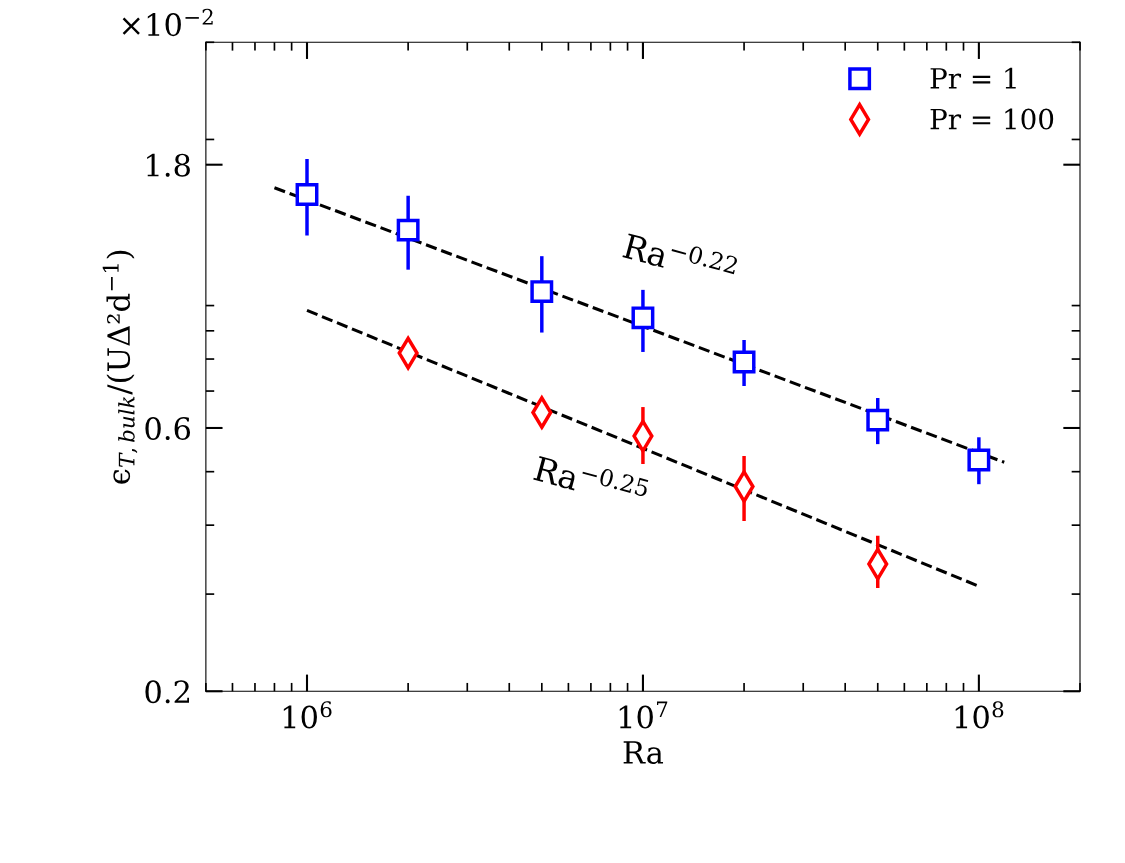 This screenshot has width=1125, height=863. What do you see at coordinates (167, 692) in the screenshot?
I see `y-tick-label: 0.2` at bounding box center [167, 692].